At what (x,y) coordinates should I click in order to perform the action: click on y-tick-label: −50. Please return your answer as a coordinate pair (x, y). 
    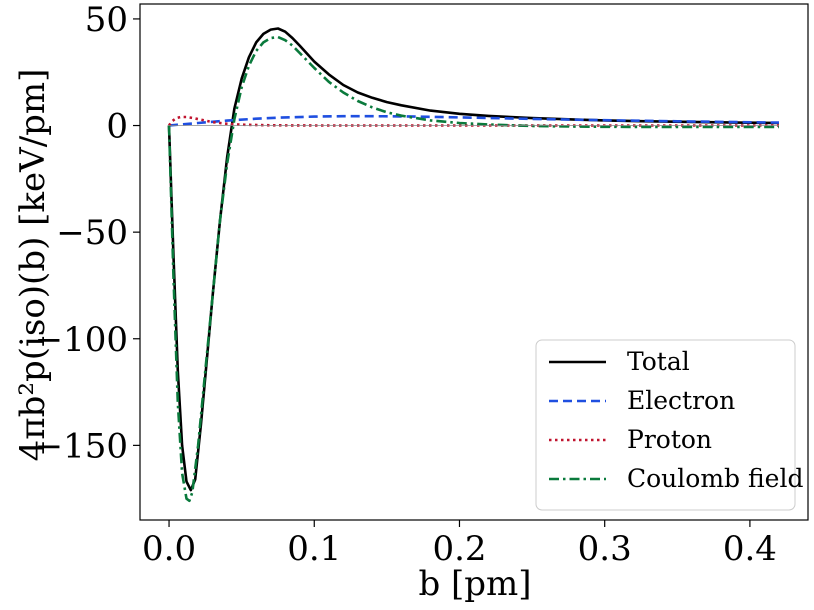
    Looking at the image, I should click on (92, 233).